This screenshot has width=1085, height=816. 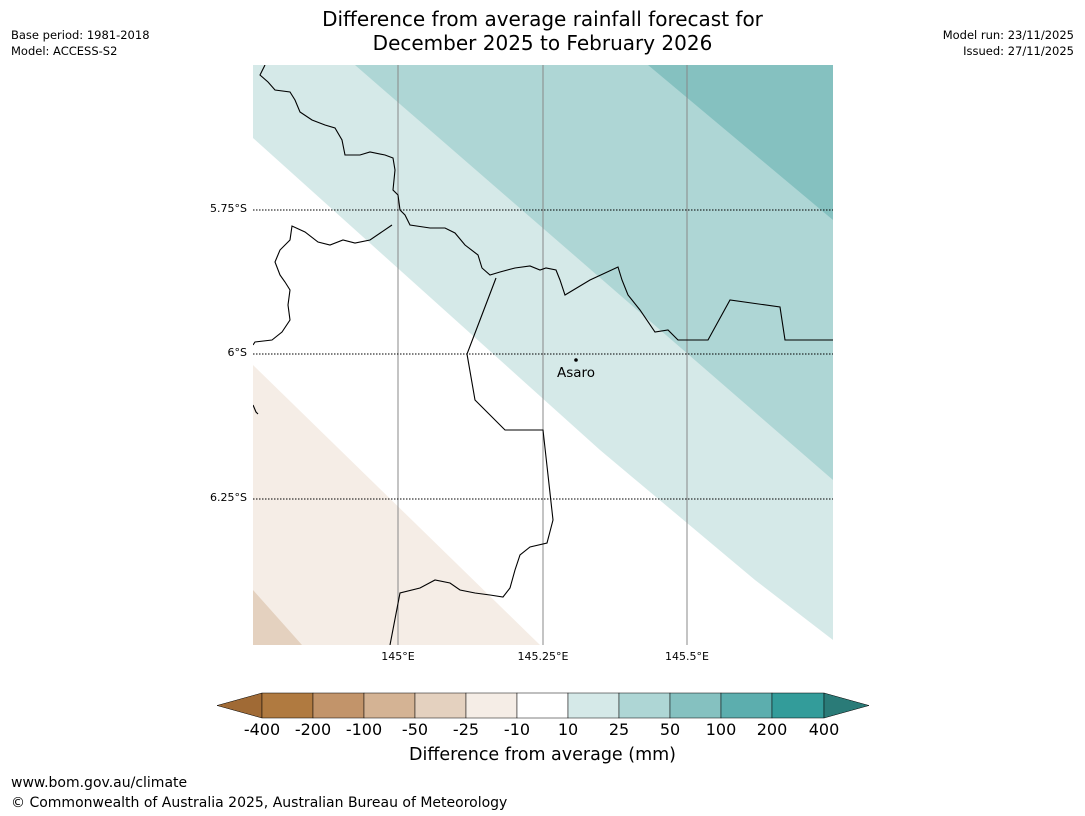 What do you see at coordinates (687, 656) in the screenshot?
I see `lon-label-145-5: 145.5°E` at bounding box center [687, 656].